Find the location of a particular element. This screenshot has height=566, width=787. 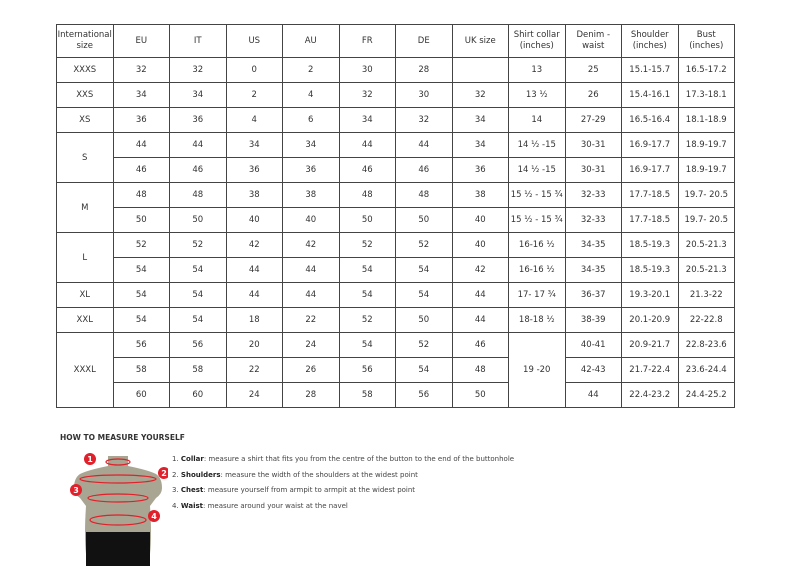

table-cell: 30 is located at coordinates (424, 95).